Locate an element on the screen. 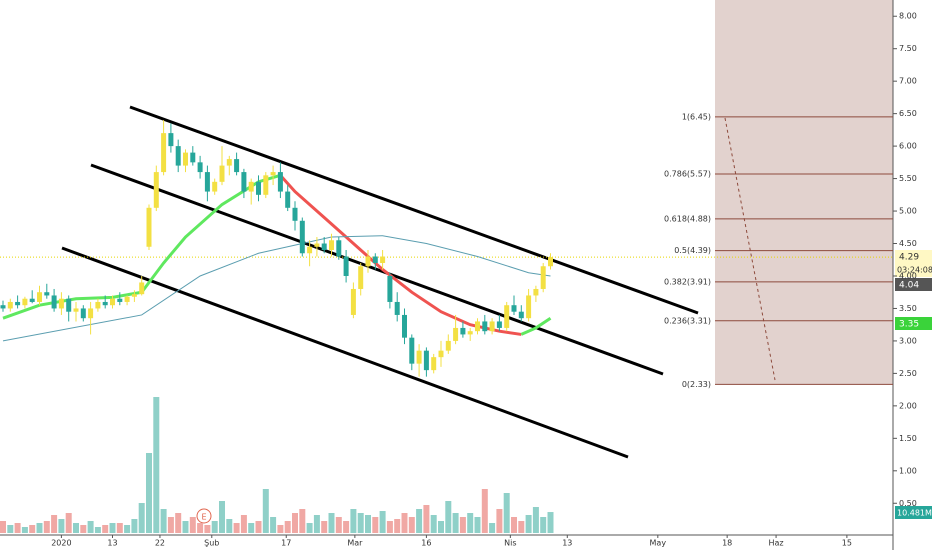  y-tick-label: 2.00 is located at coordinates (908, 405).